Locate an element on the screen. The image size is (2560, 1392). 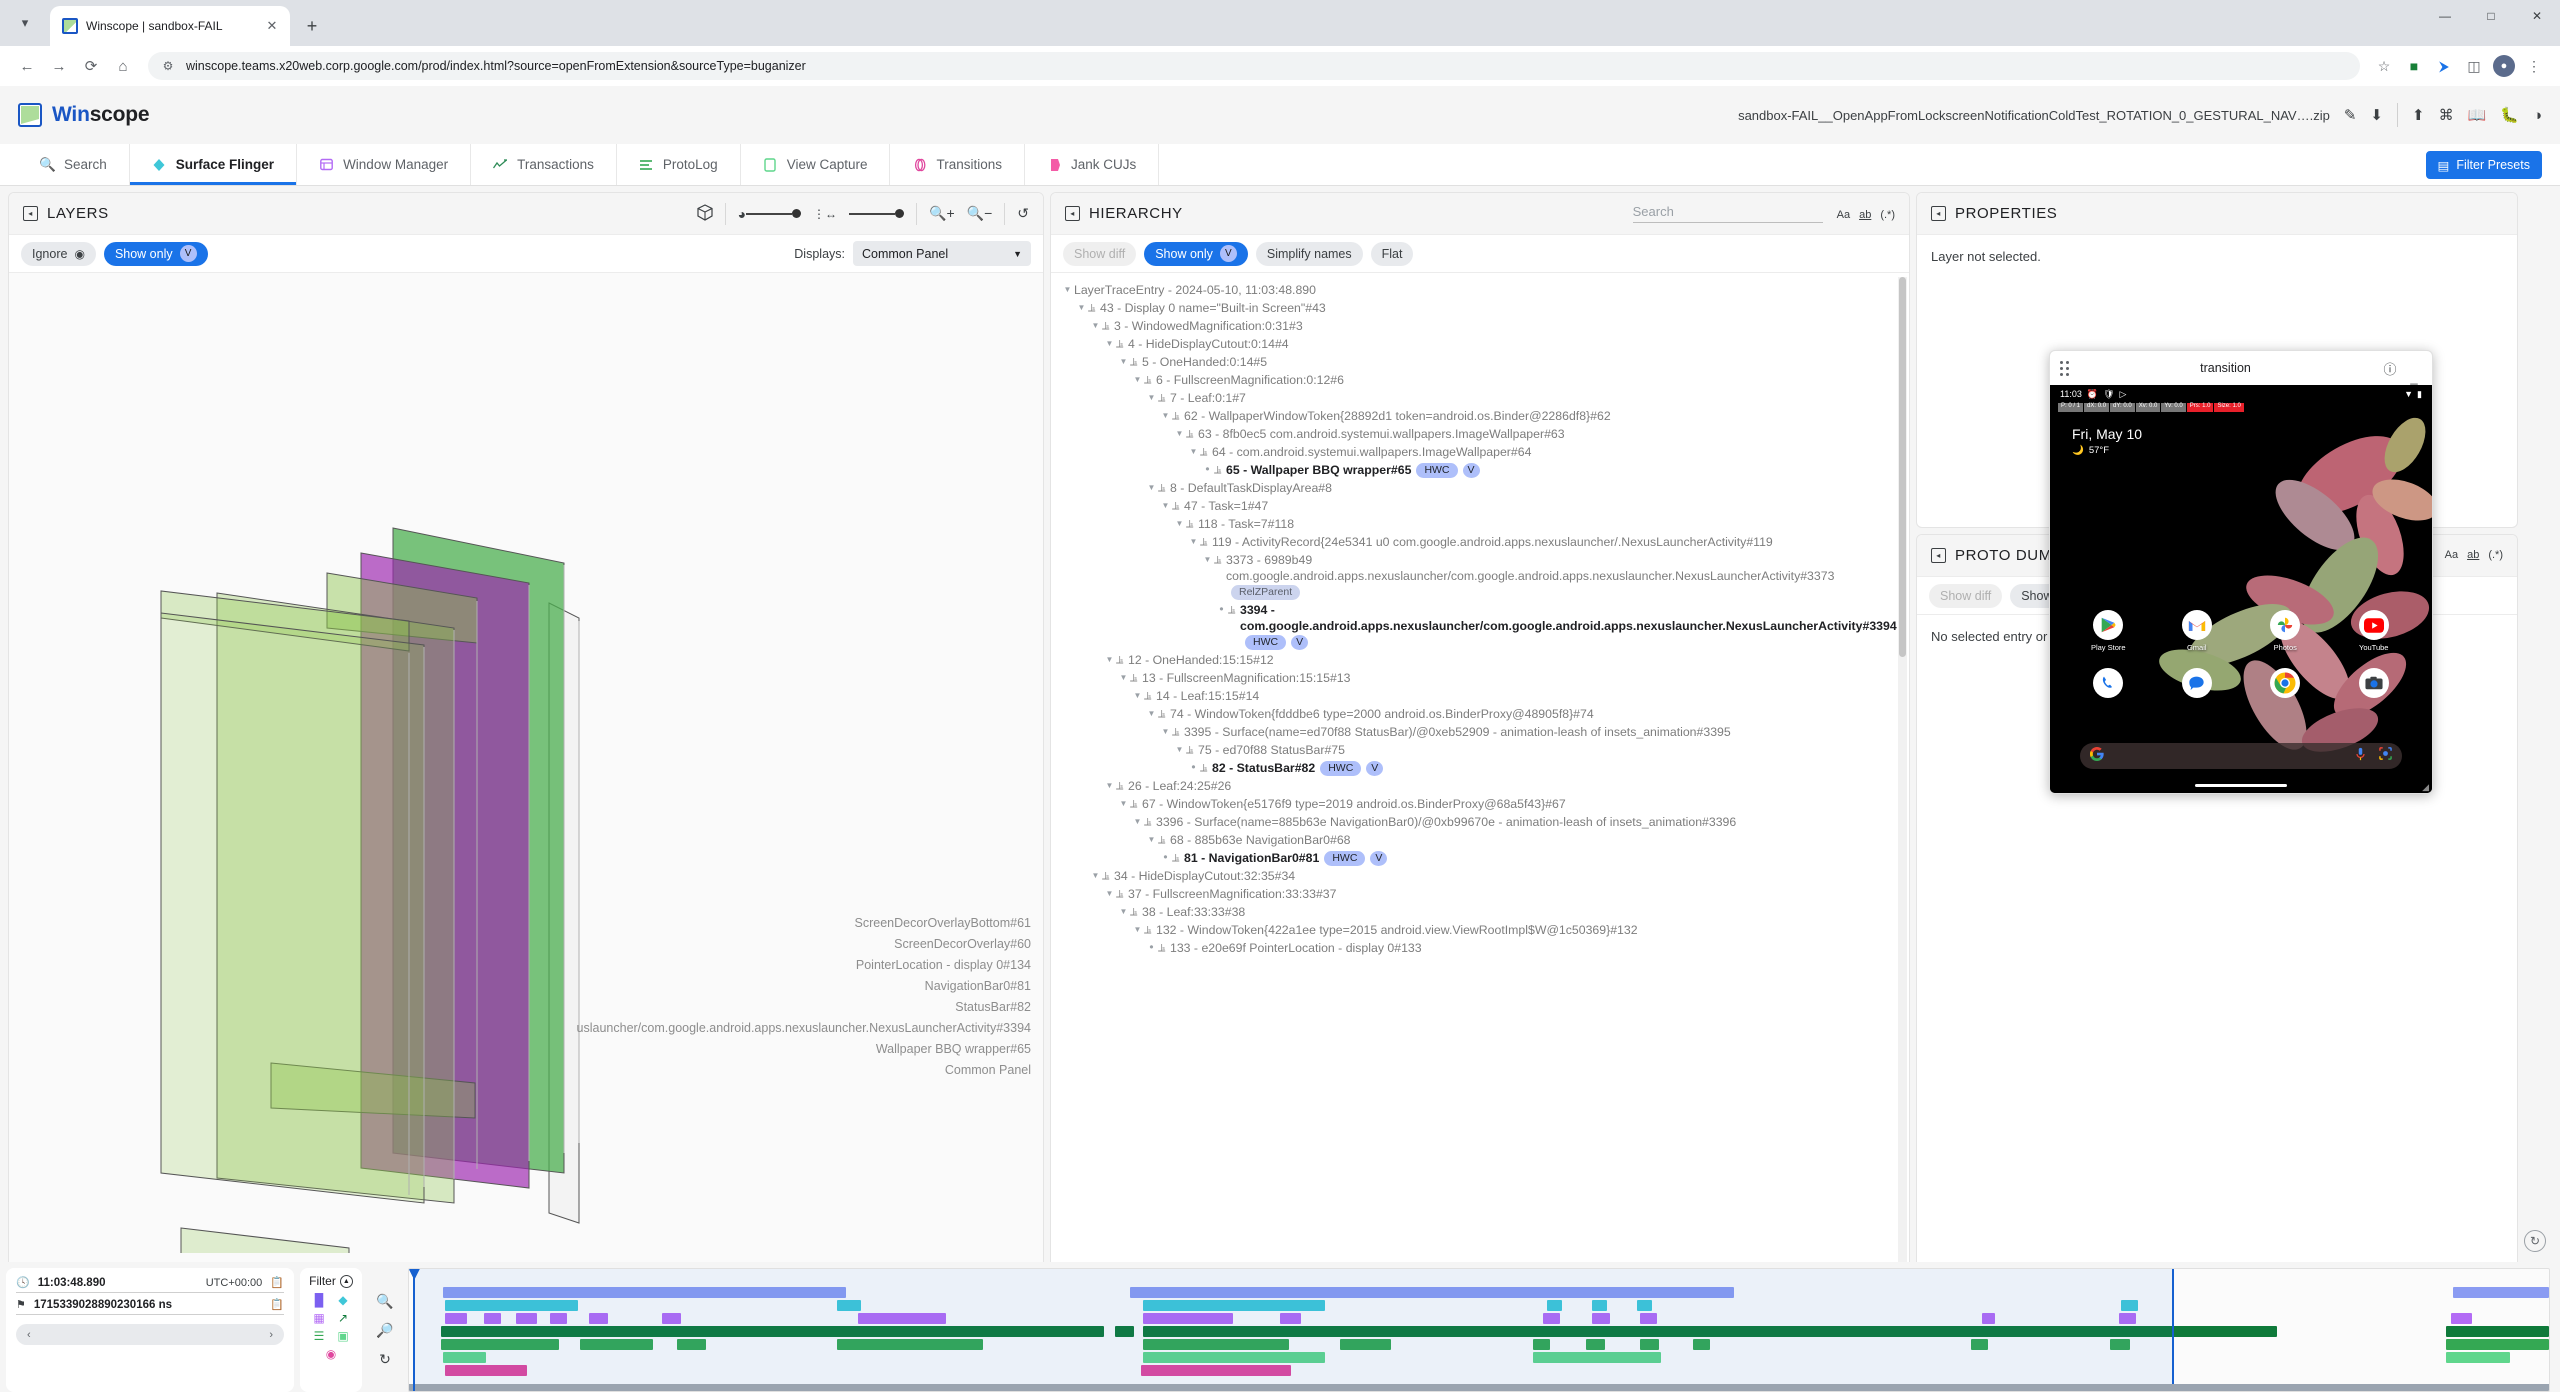
back-arrow-icon: ← is located at coordinates (27, 66).